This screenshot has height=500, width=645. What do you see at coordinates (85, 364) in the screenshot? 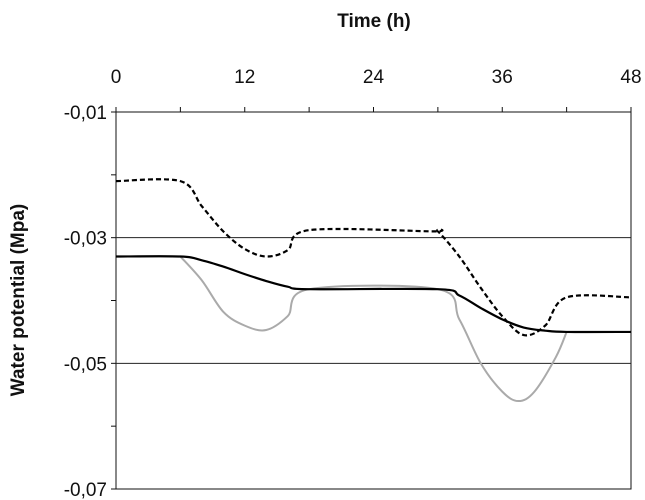
I see `y-tick-label-2: -0,05` at bounding box center [85, 364].